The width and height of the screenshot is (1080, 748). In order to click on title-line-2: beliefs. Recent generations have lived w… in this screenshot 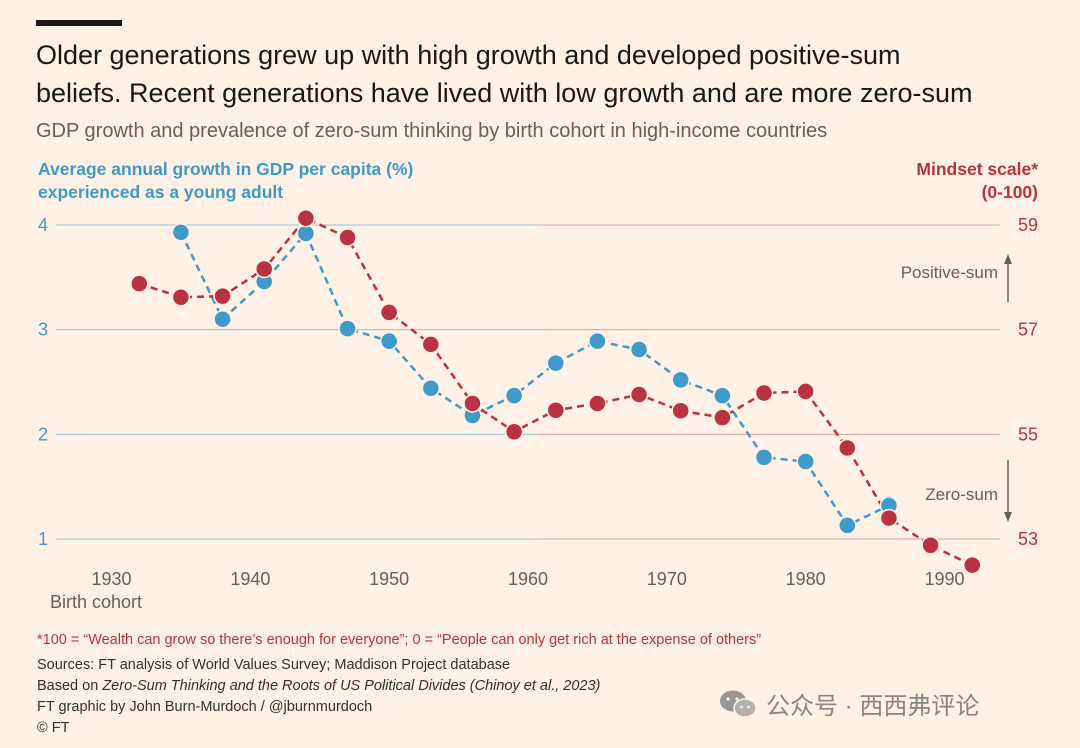, I will do `click(504, 93)`.